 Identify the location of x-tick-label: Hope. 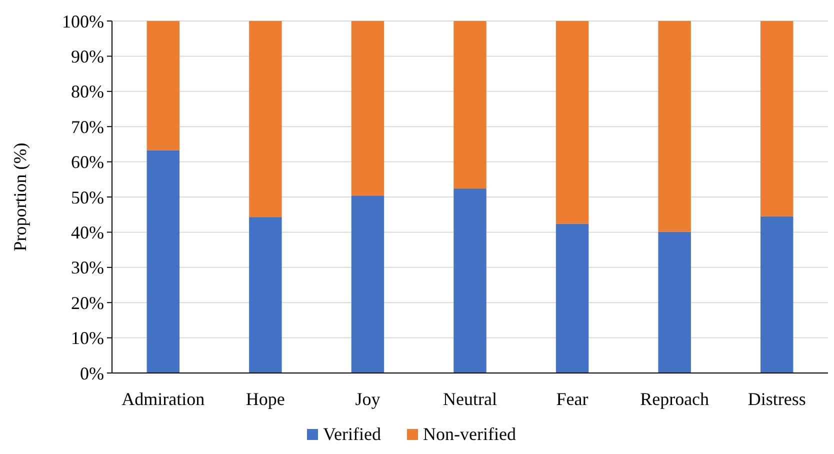
(265, 399).